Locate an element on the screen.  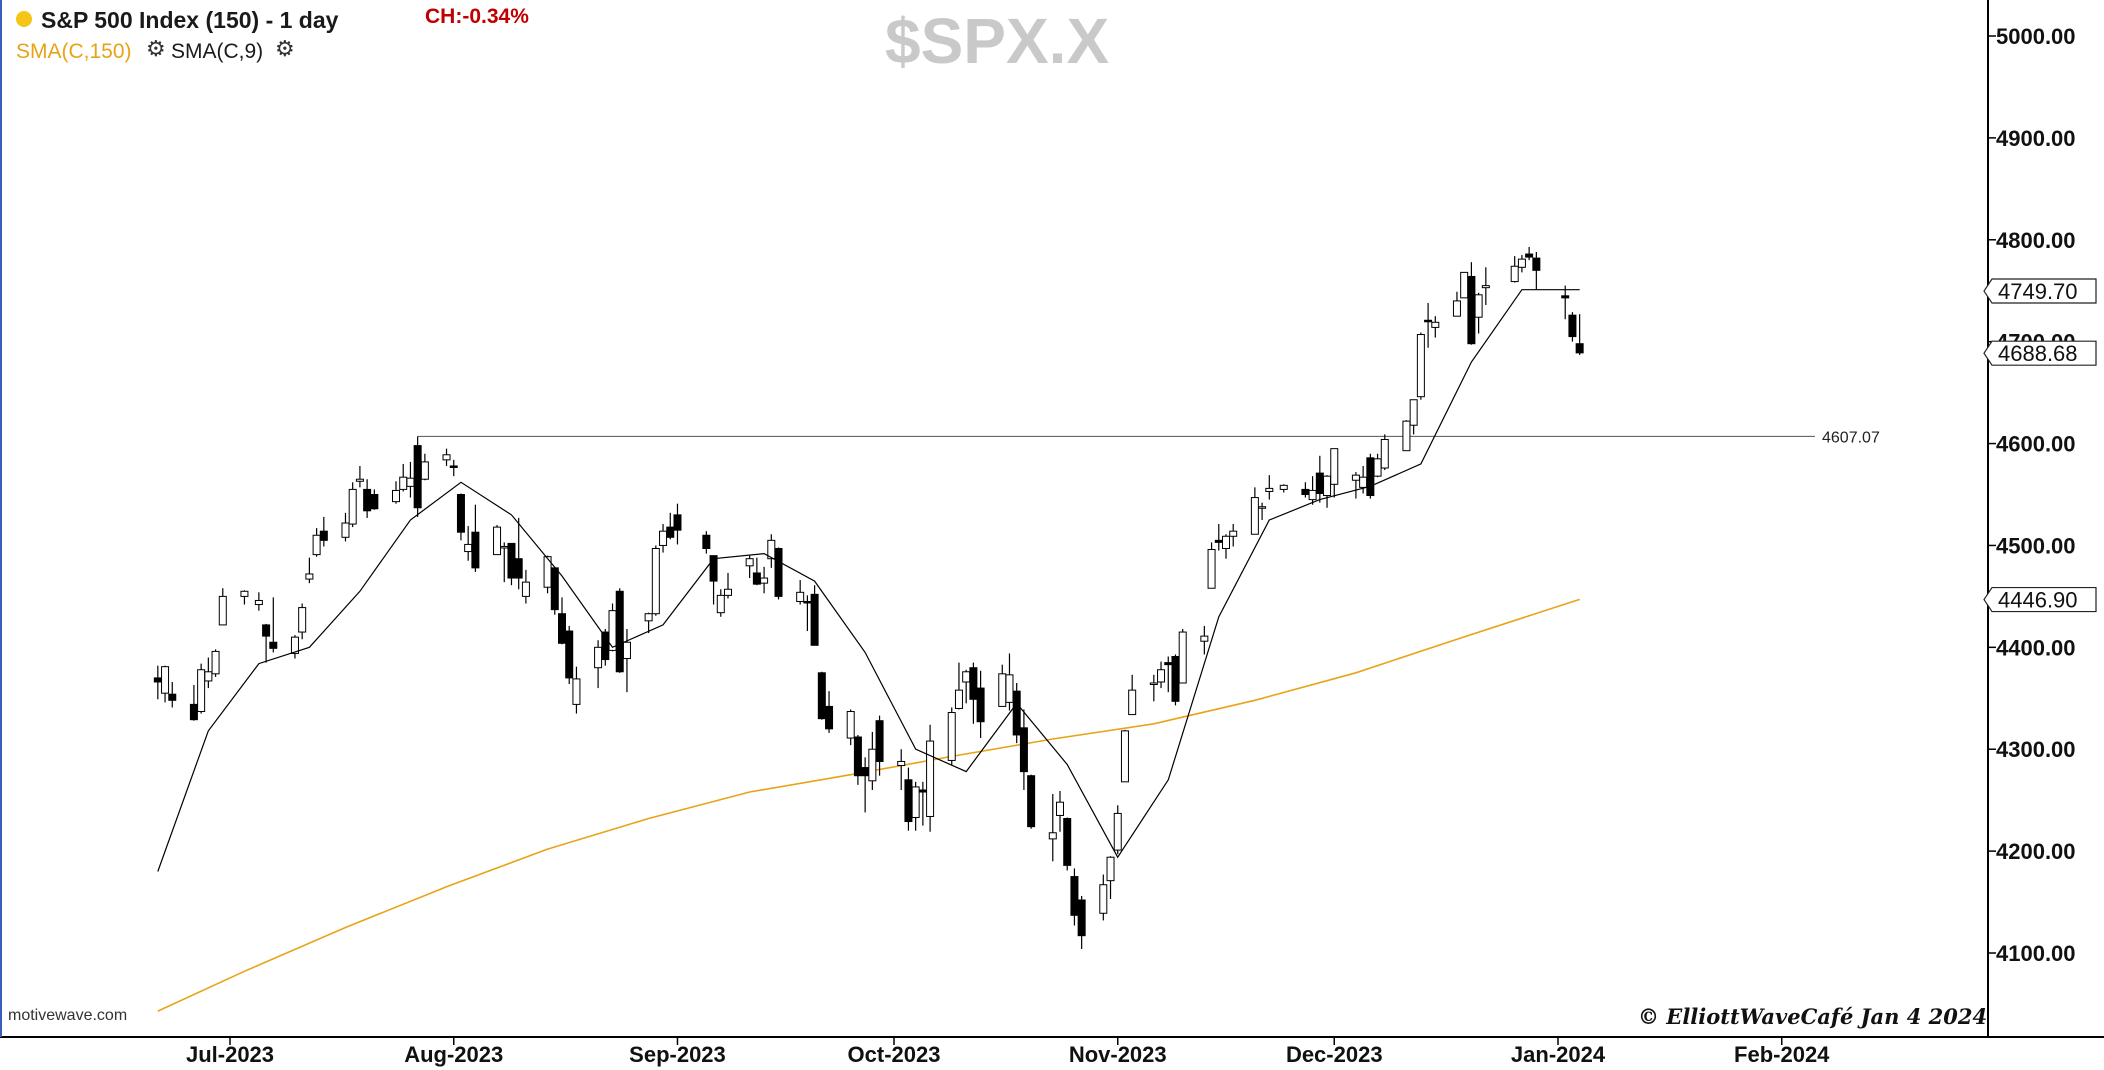
y-tick-label: 5000.00 is located at coordinates (2036, 36).